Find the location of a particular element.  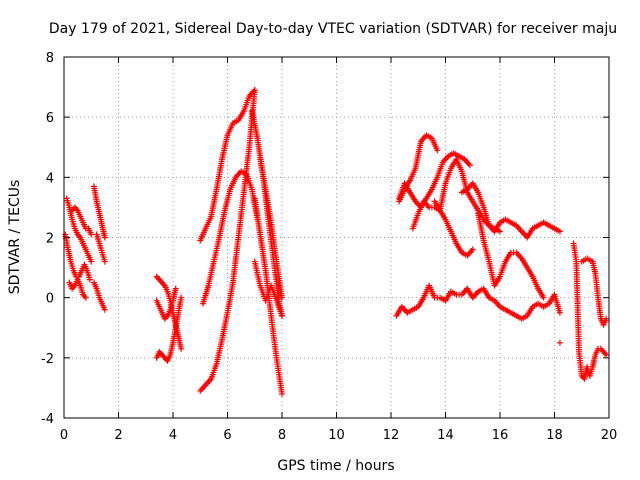

series-arc-3c is located at coordinates (230, 237).